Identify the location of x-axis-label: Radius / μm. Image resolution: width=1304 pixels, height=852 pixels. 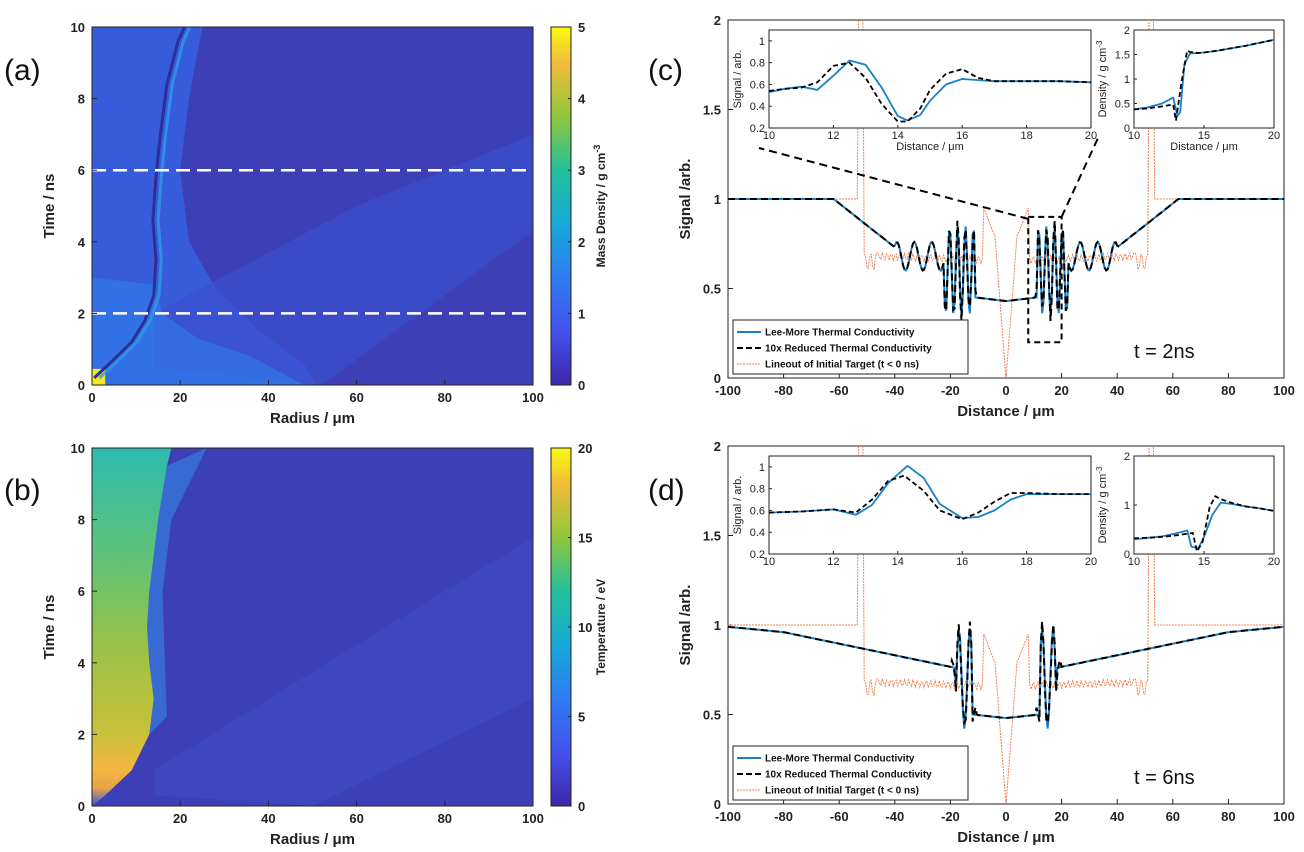
(312, 839).